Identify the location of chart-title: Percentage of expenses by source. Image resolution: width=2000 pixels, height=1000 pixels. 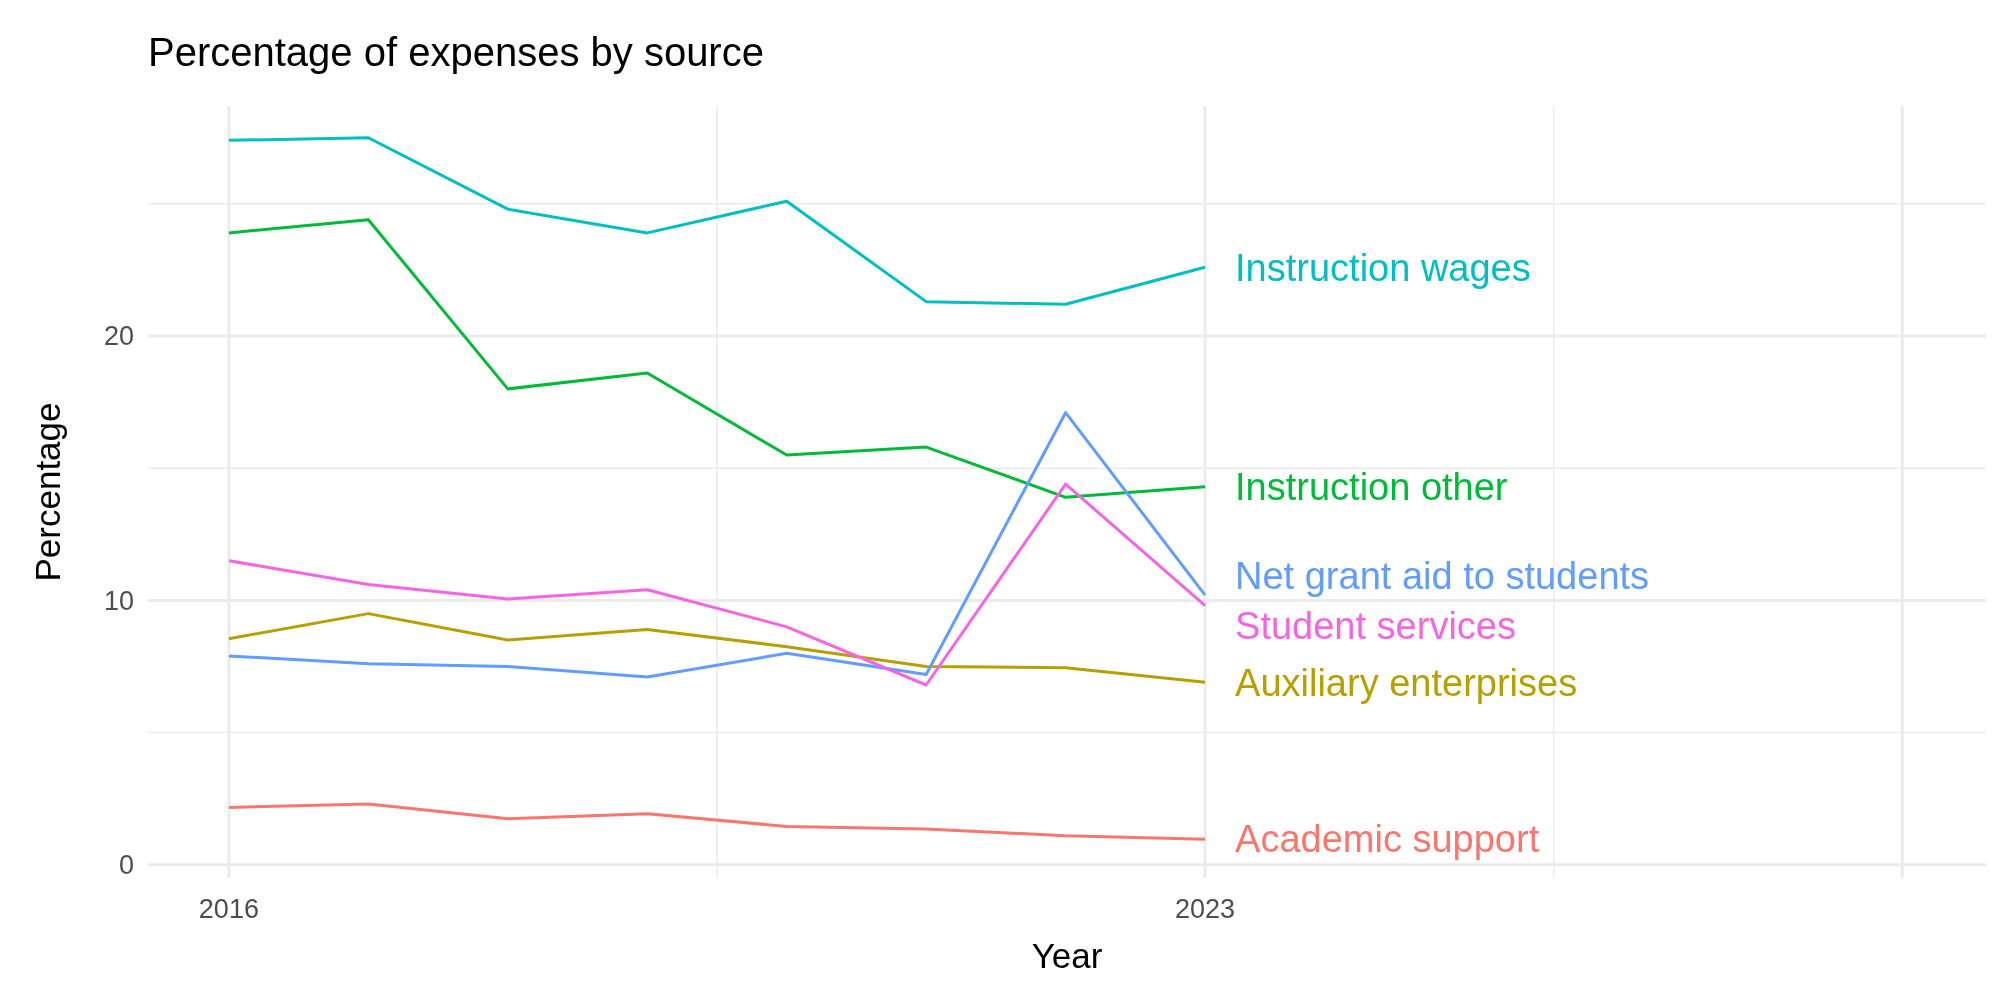
(456, 52).